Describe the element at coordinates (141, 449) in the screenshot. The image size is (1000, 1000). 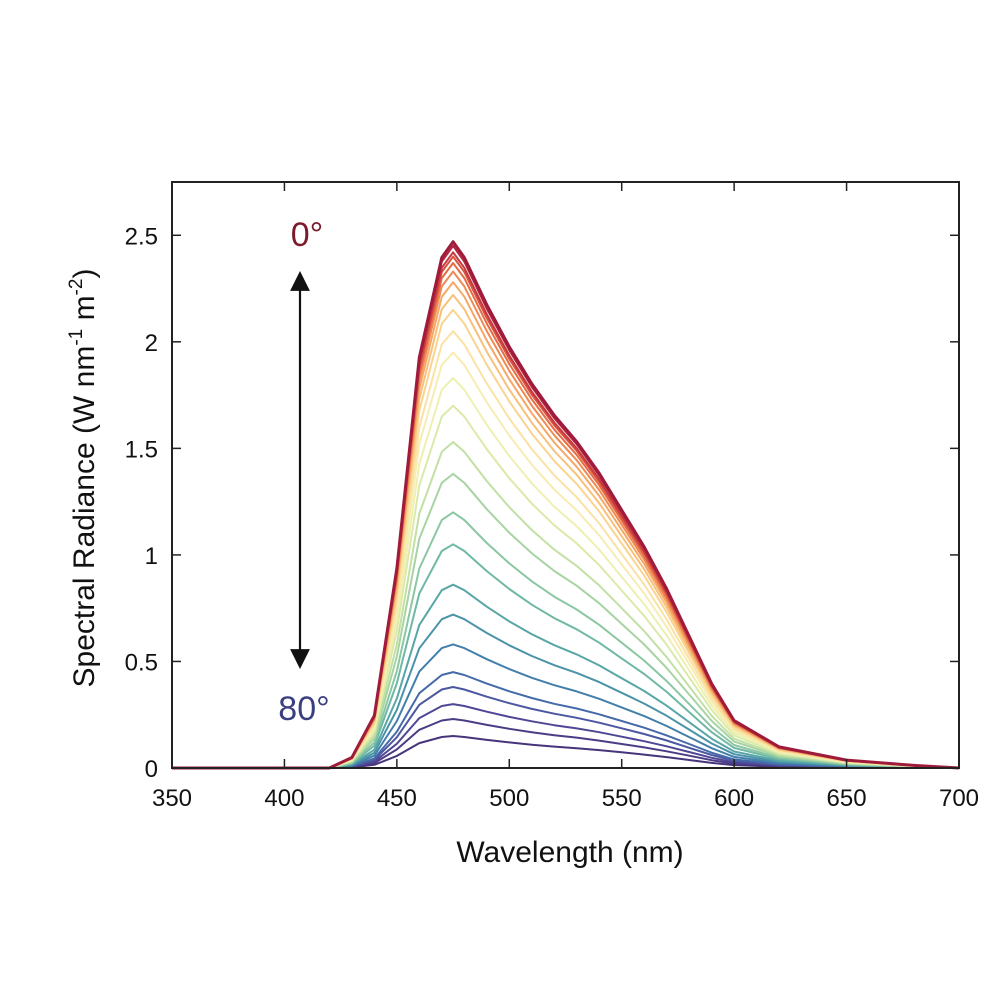
I see `y-tick-label: 1.5` at that location.